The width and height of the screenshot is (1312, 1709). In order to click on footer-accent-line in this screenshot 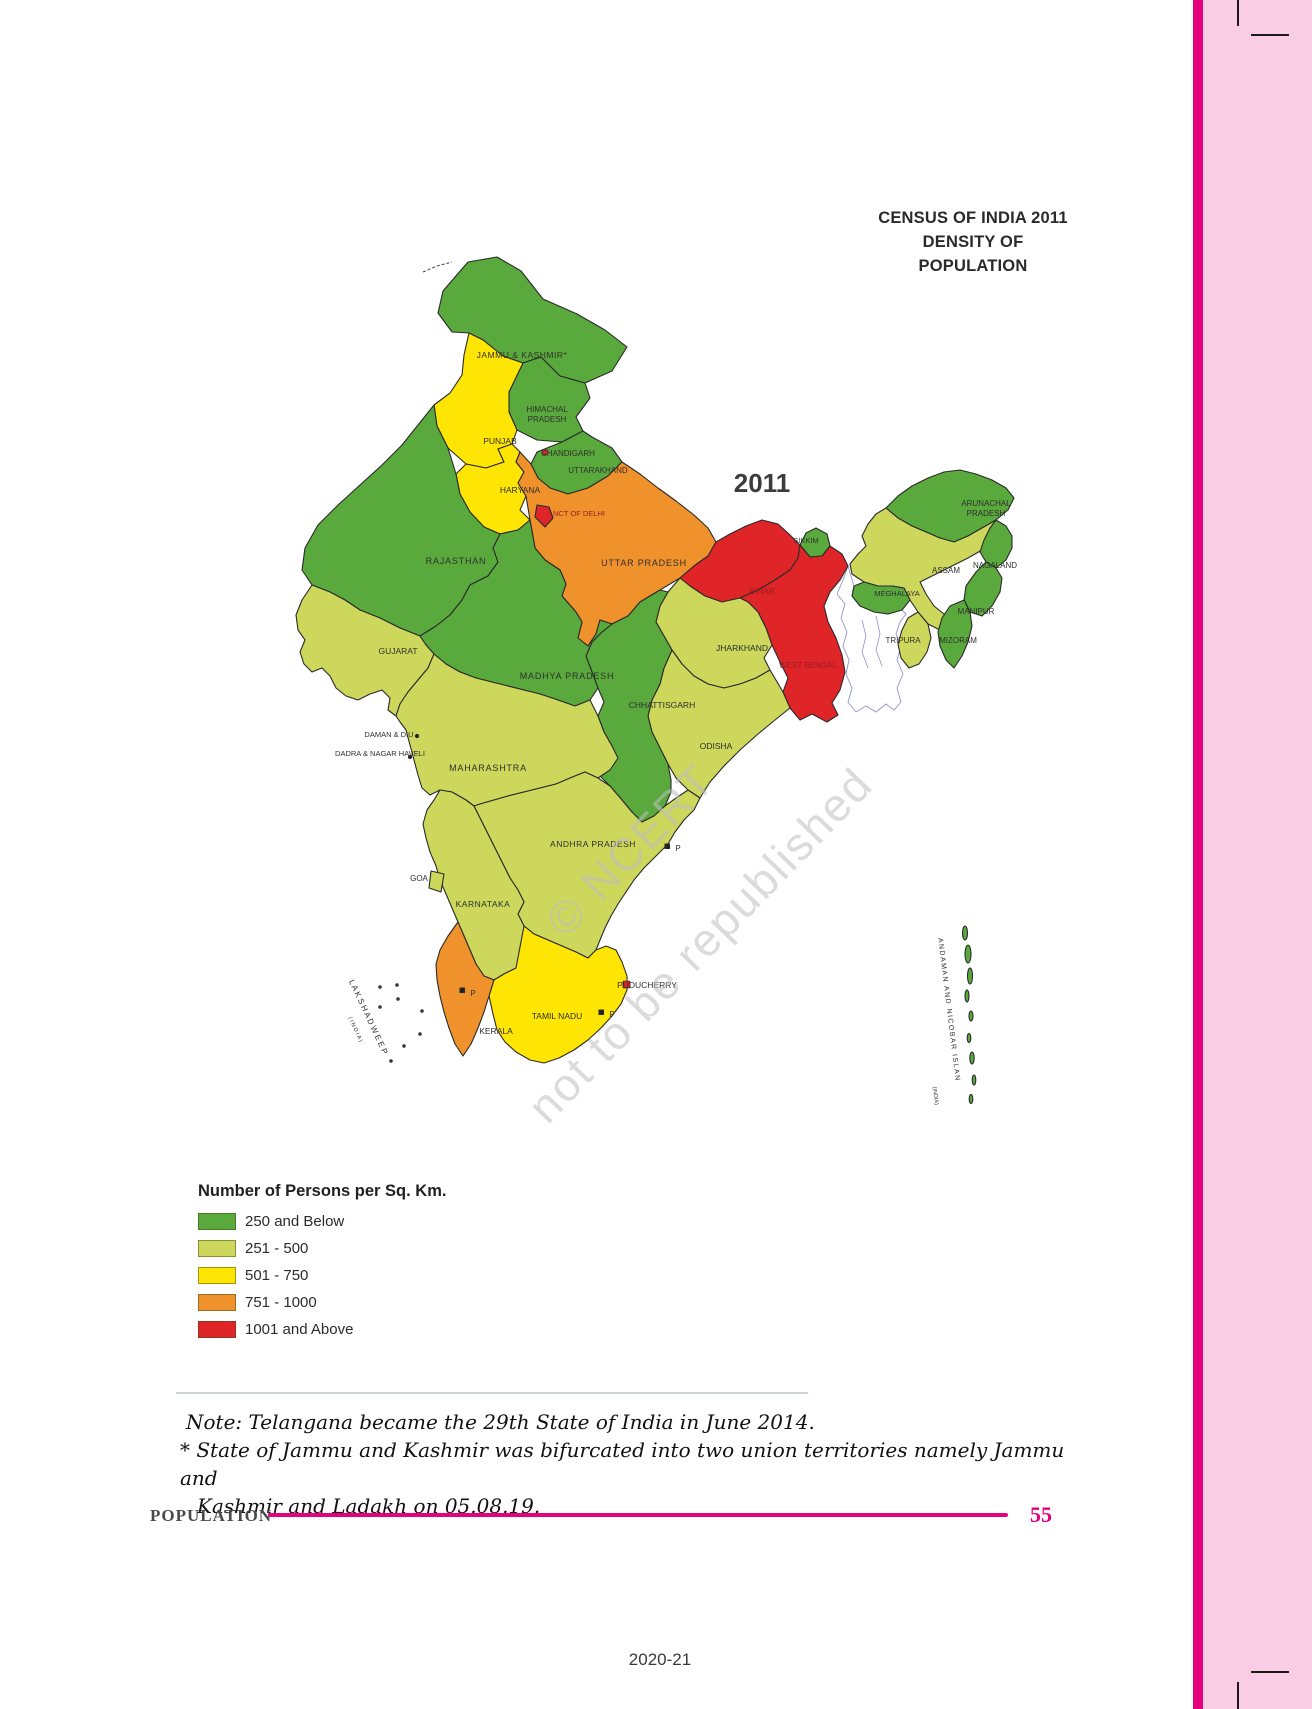, I will do `click(638, 1515)`.